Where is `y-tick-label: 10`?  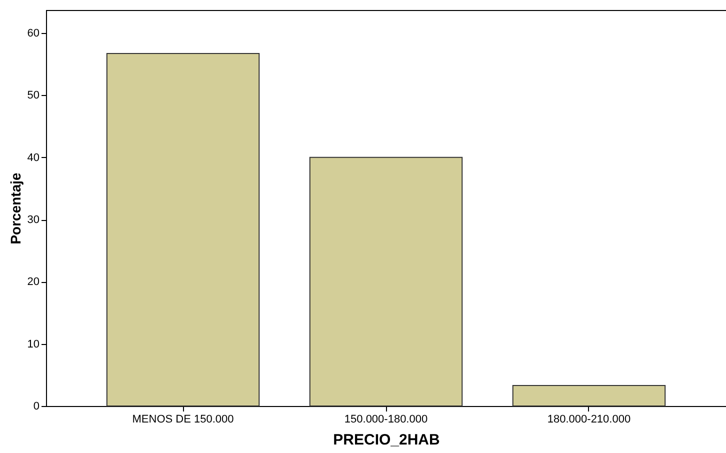
y-tick-label: 10 is located at coordinates (33, 344).